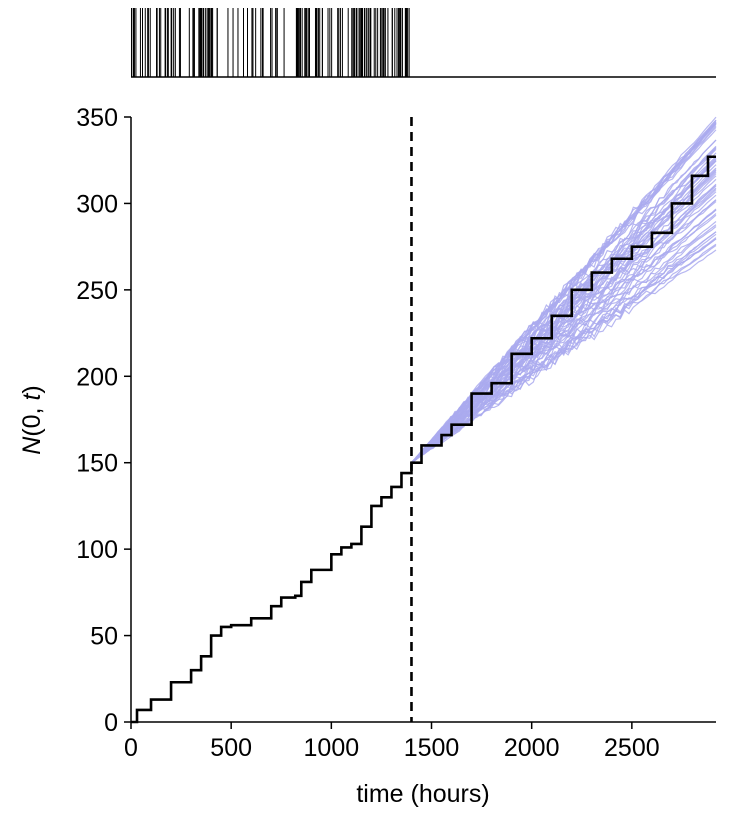 The image size is (734, 826). I want to click on y-tick-label: 100, so click(97, 550).